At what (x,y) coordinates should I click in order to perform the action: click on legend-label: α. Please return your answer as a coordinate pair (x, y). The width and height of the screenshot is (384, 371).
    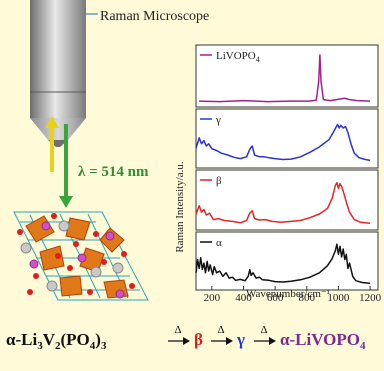
    Looking at the image, I should click on (219, 243).